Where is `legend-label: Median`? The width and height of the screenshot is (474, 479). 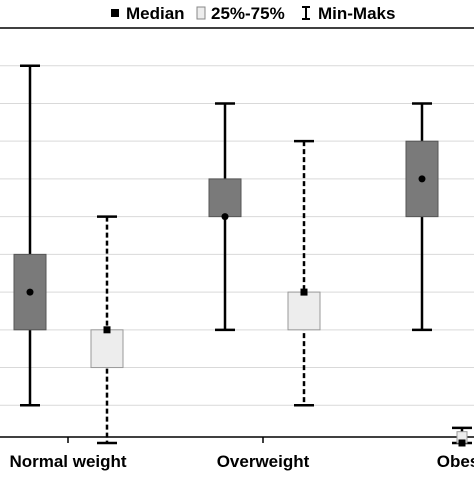 legend-label: Median is located at coordinates (155, 13).